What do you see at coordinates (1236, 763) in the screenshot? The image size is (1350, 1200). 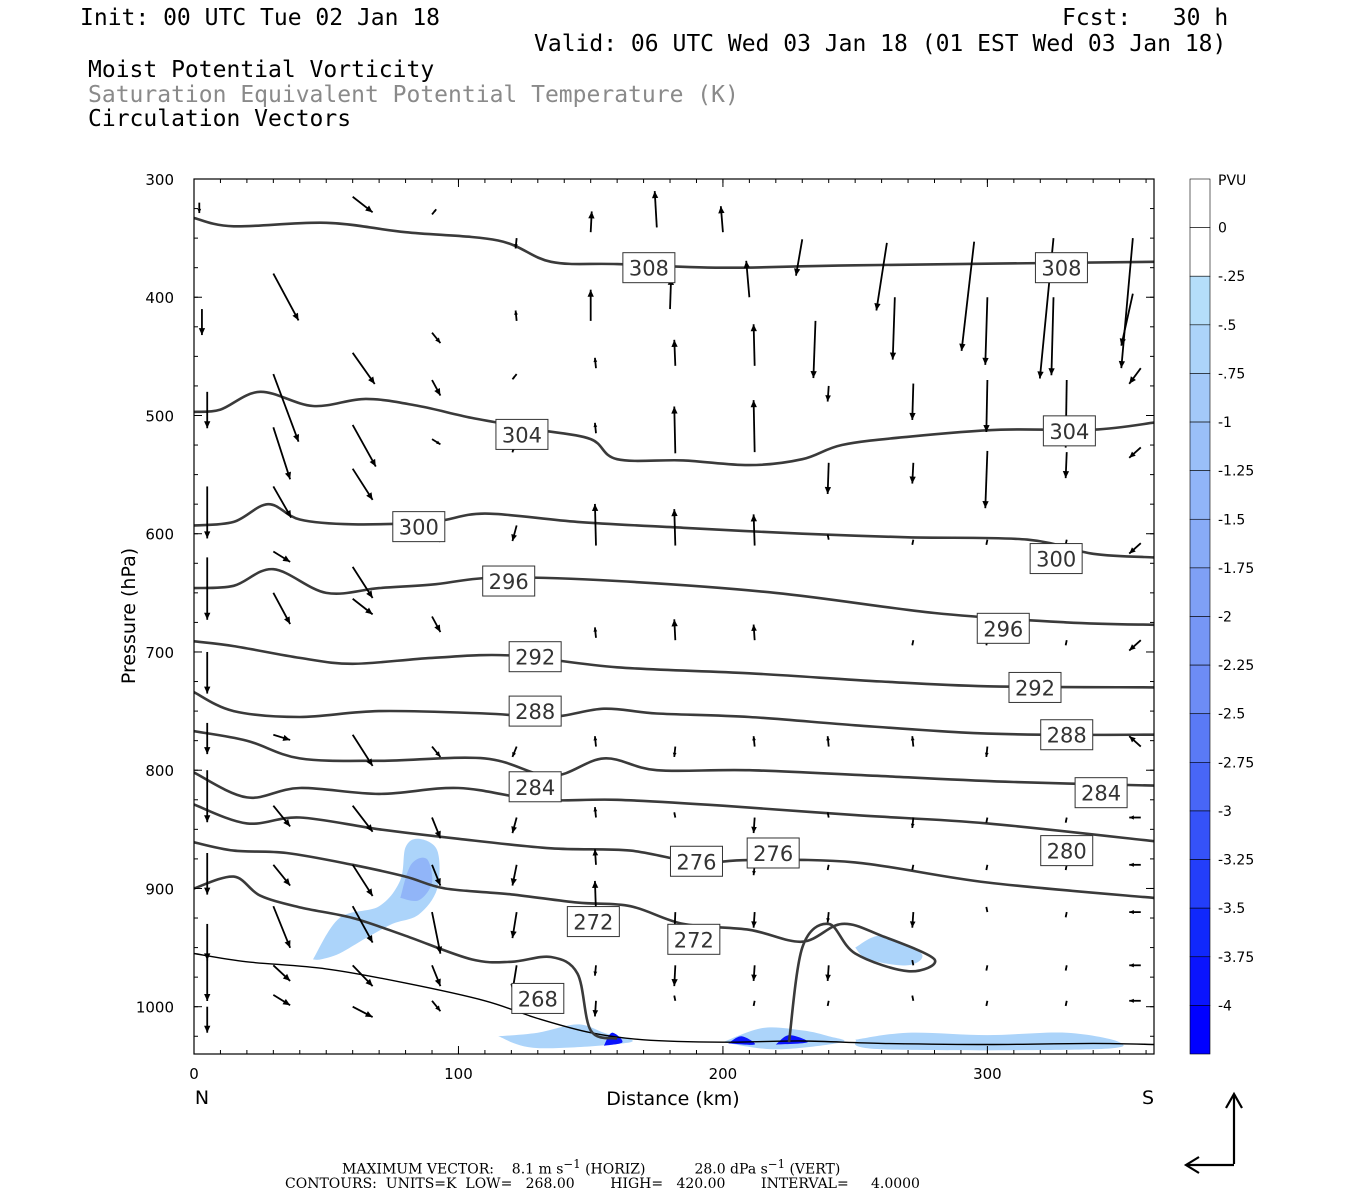 I see `colorbar-label: -2.75` at bounding box center [1236, 763].